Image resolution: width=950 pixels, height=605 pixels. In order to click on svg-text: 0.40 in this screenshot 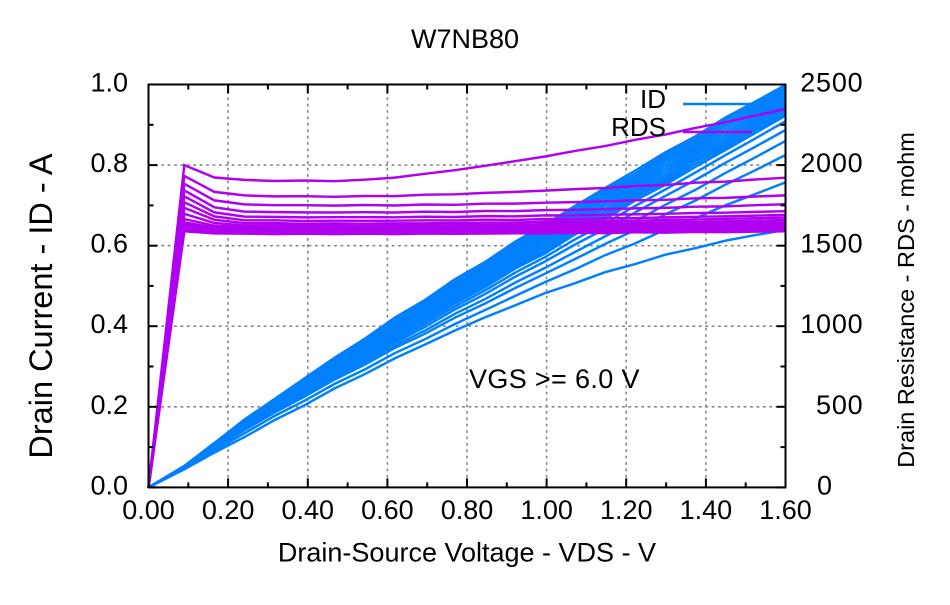, I will do `click(307, 510)`.